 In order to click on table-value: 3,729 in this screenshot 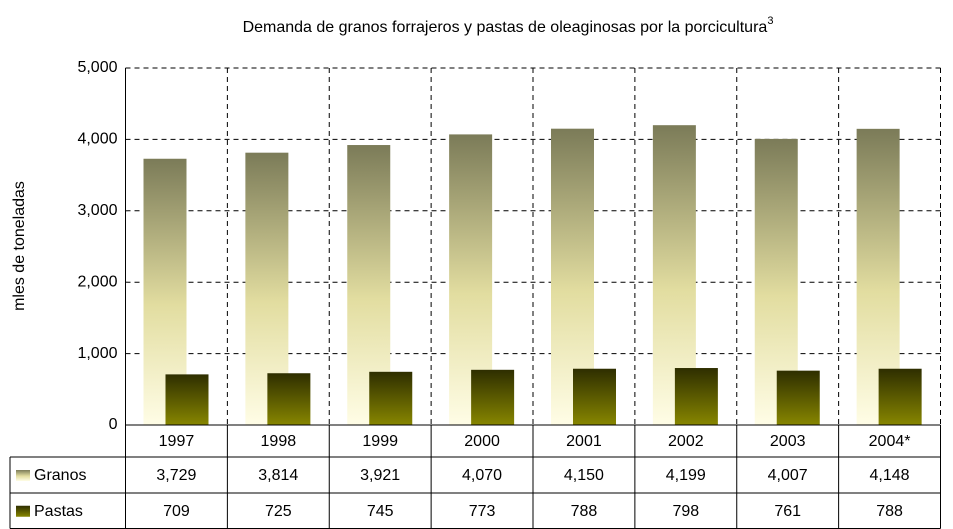, I will do `click(176, 475)`.